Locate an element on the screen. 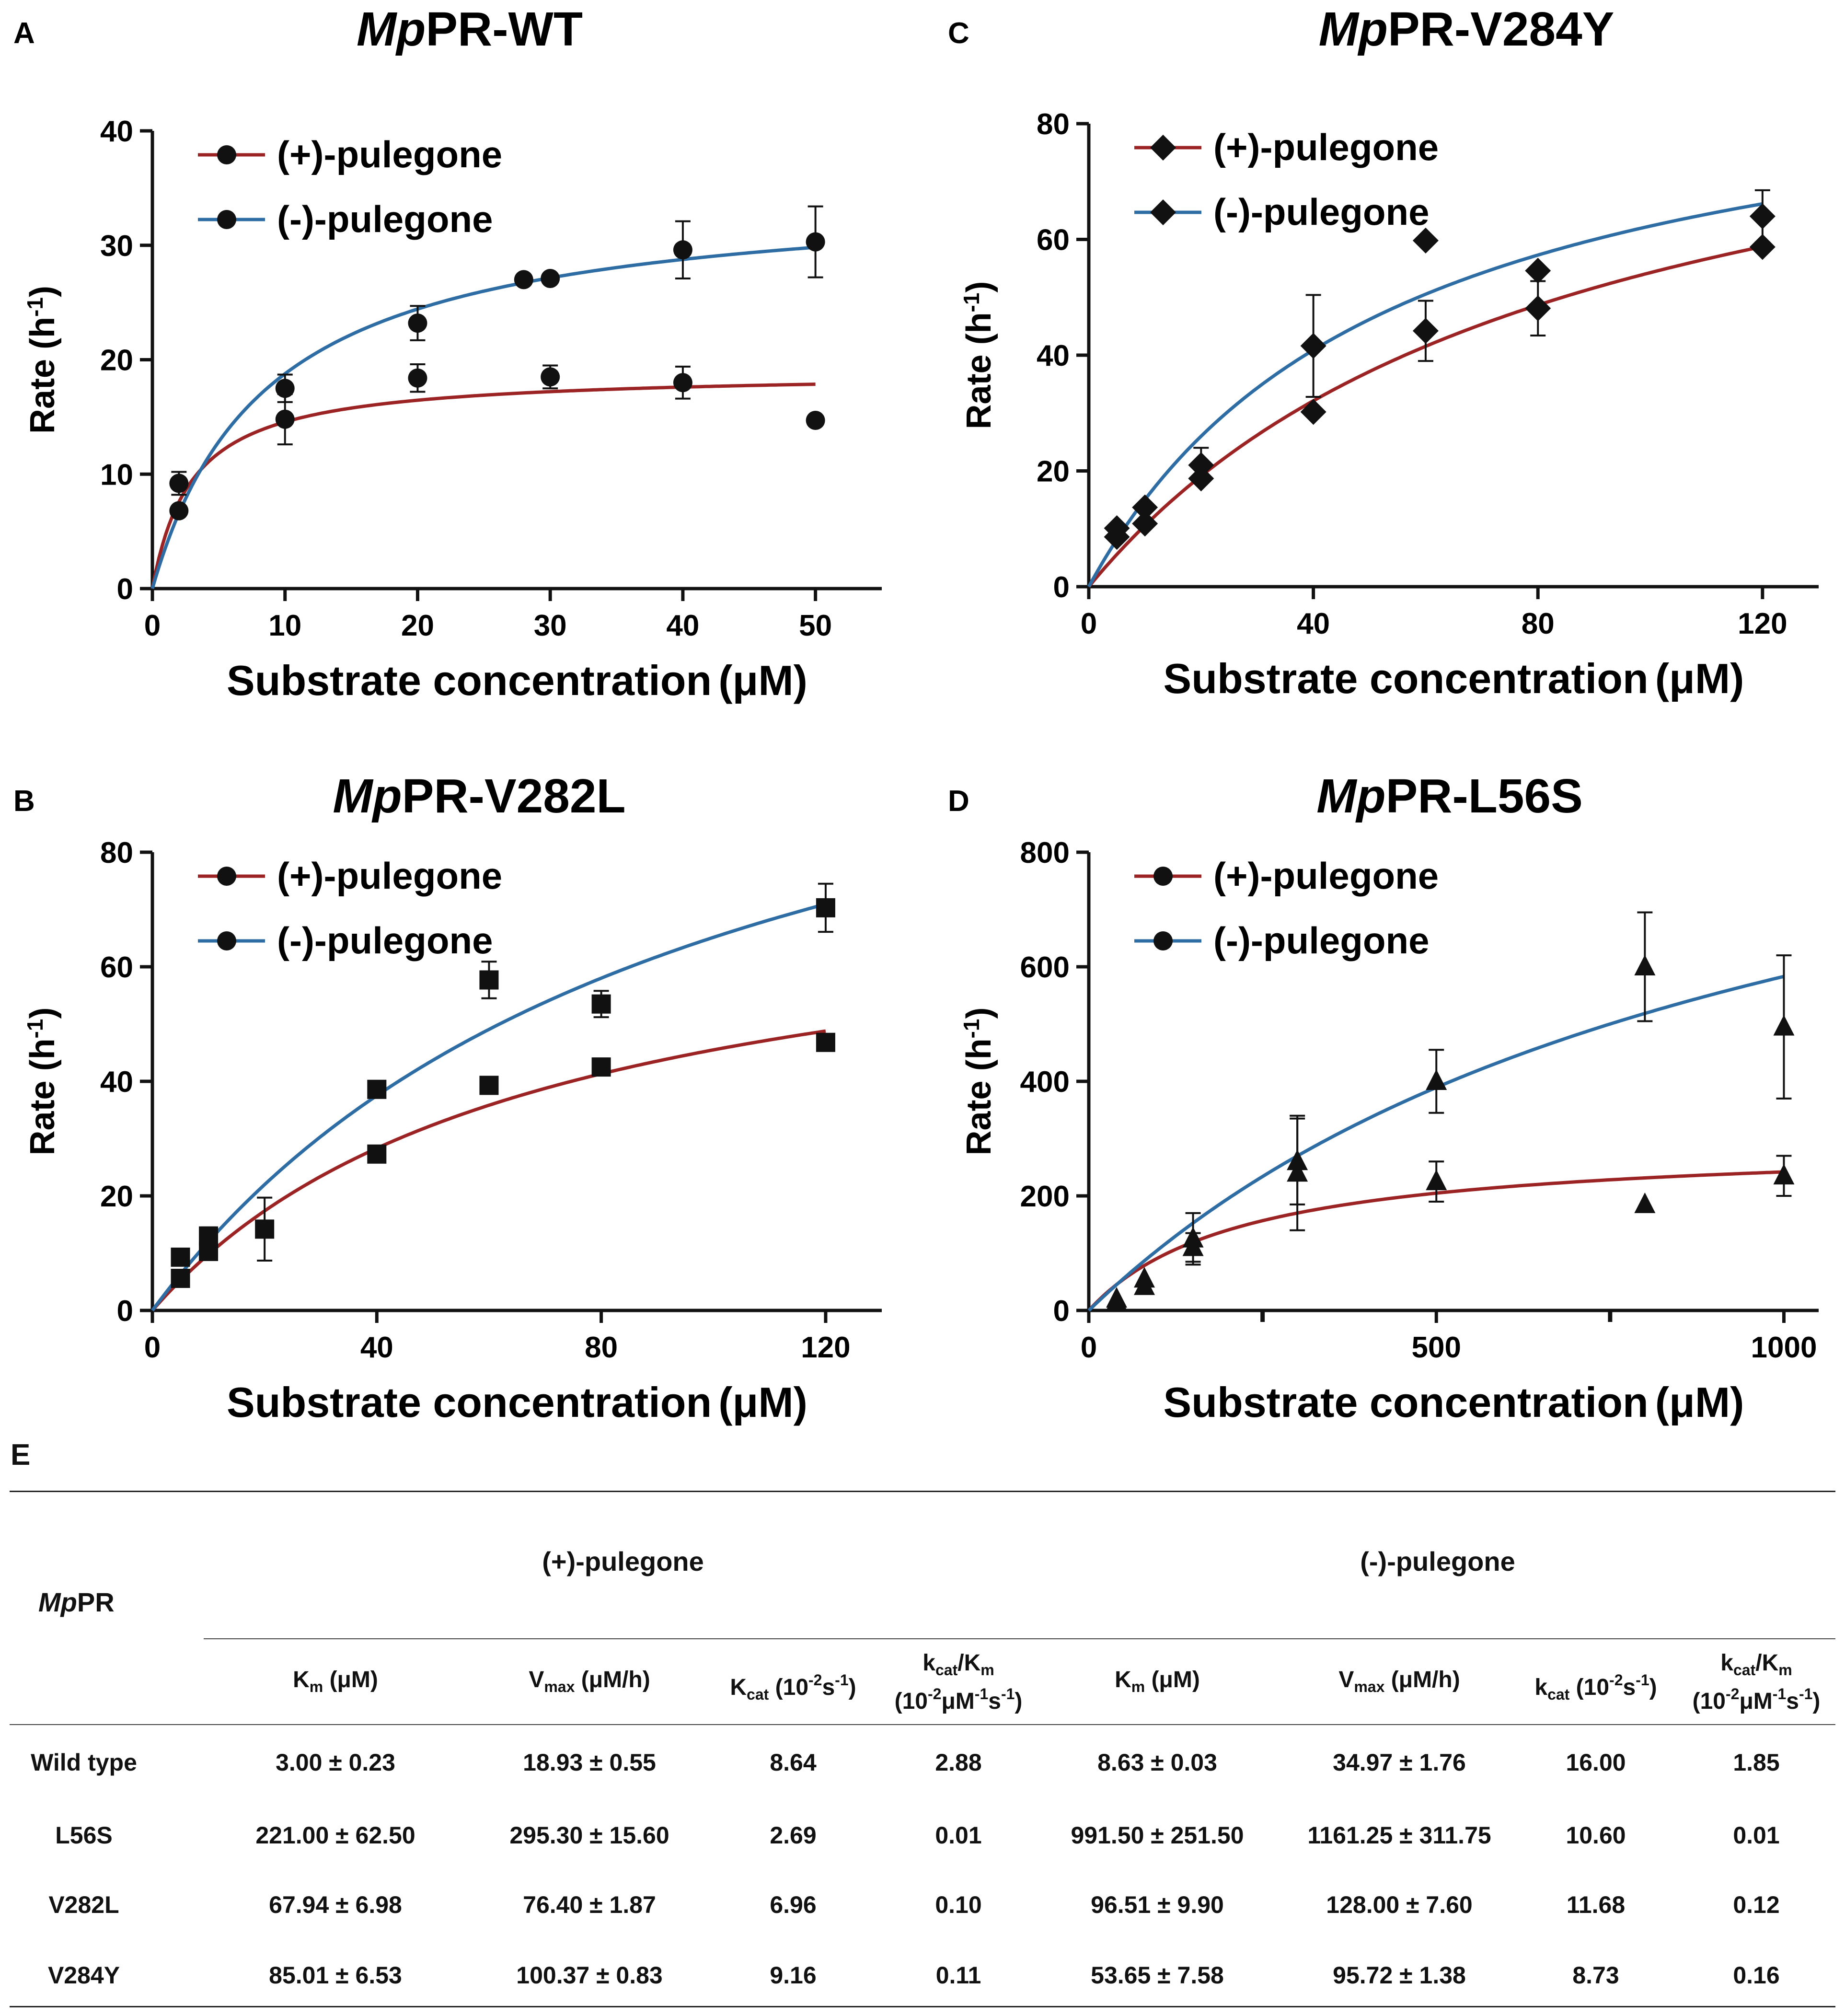  table-cell: 10.60 is located at coordinates (1596, 1835).